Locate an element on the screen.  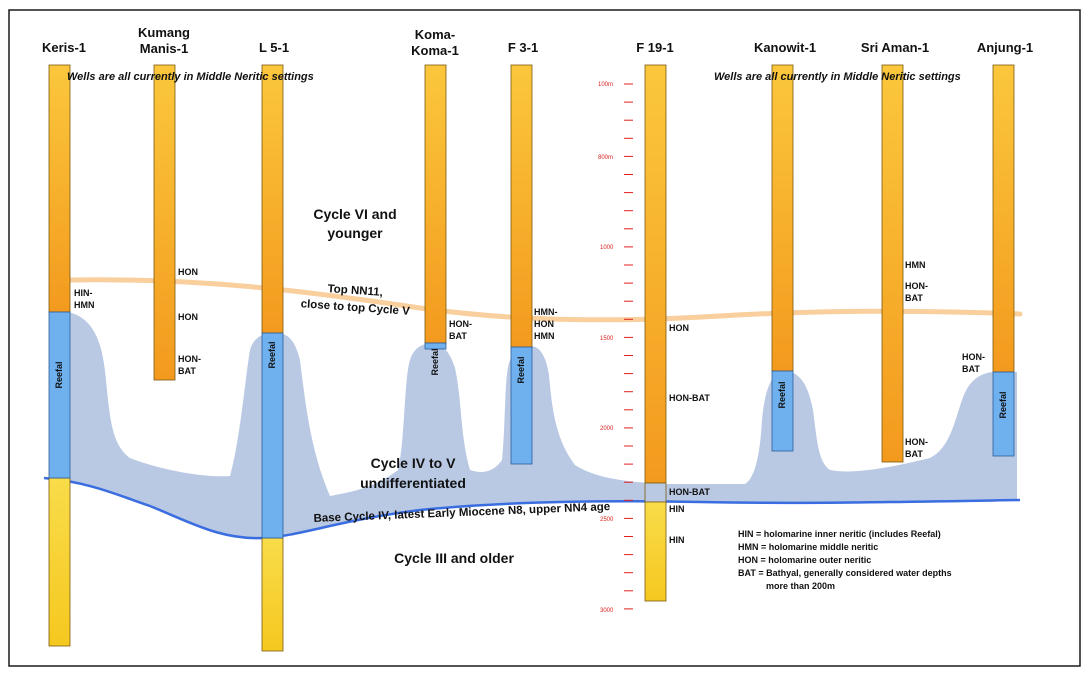
well-koma-koma-1: Reefal is located at coordinates (435, 220).